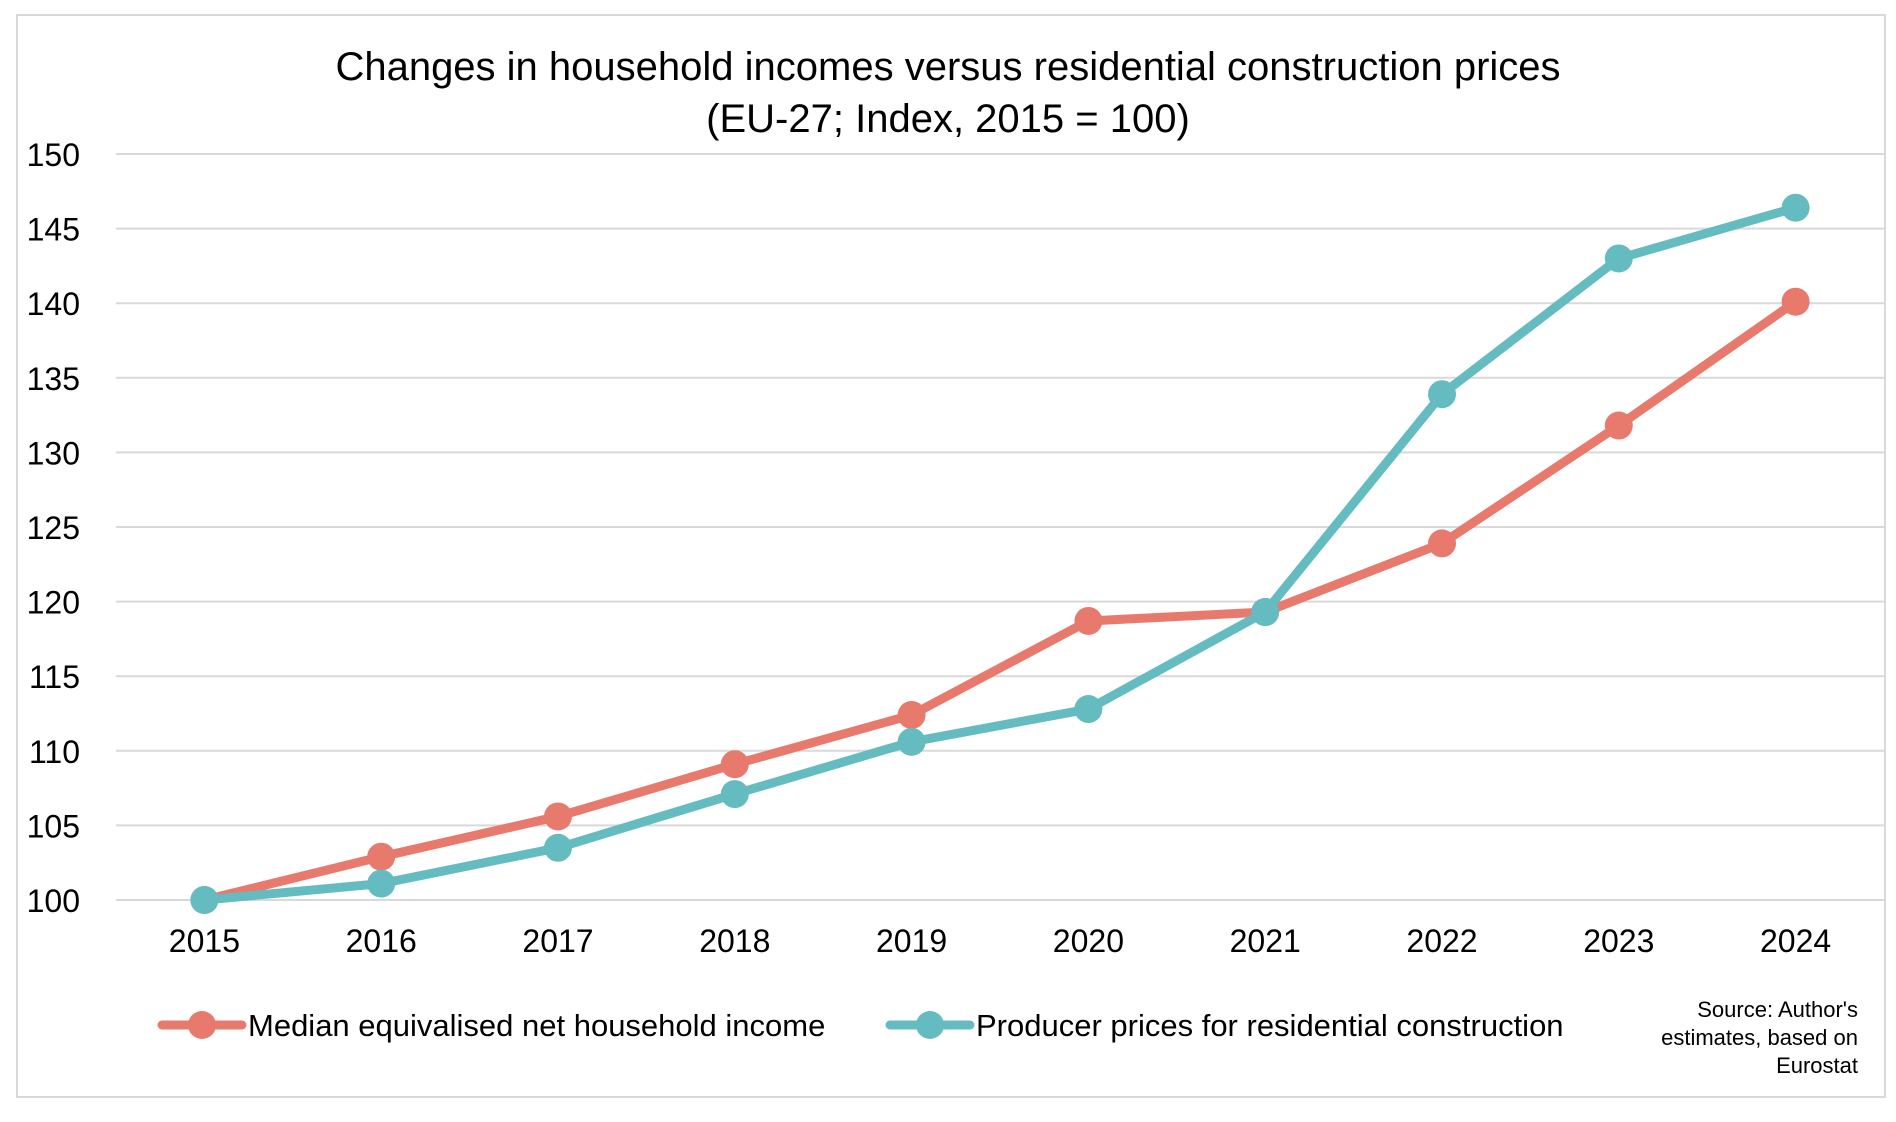 This screenshot has height=1122, width=1896. Describe the element at coordinates (53, 304) in the screenshot. I see `y-tick-label: 140` at that location.